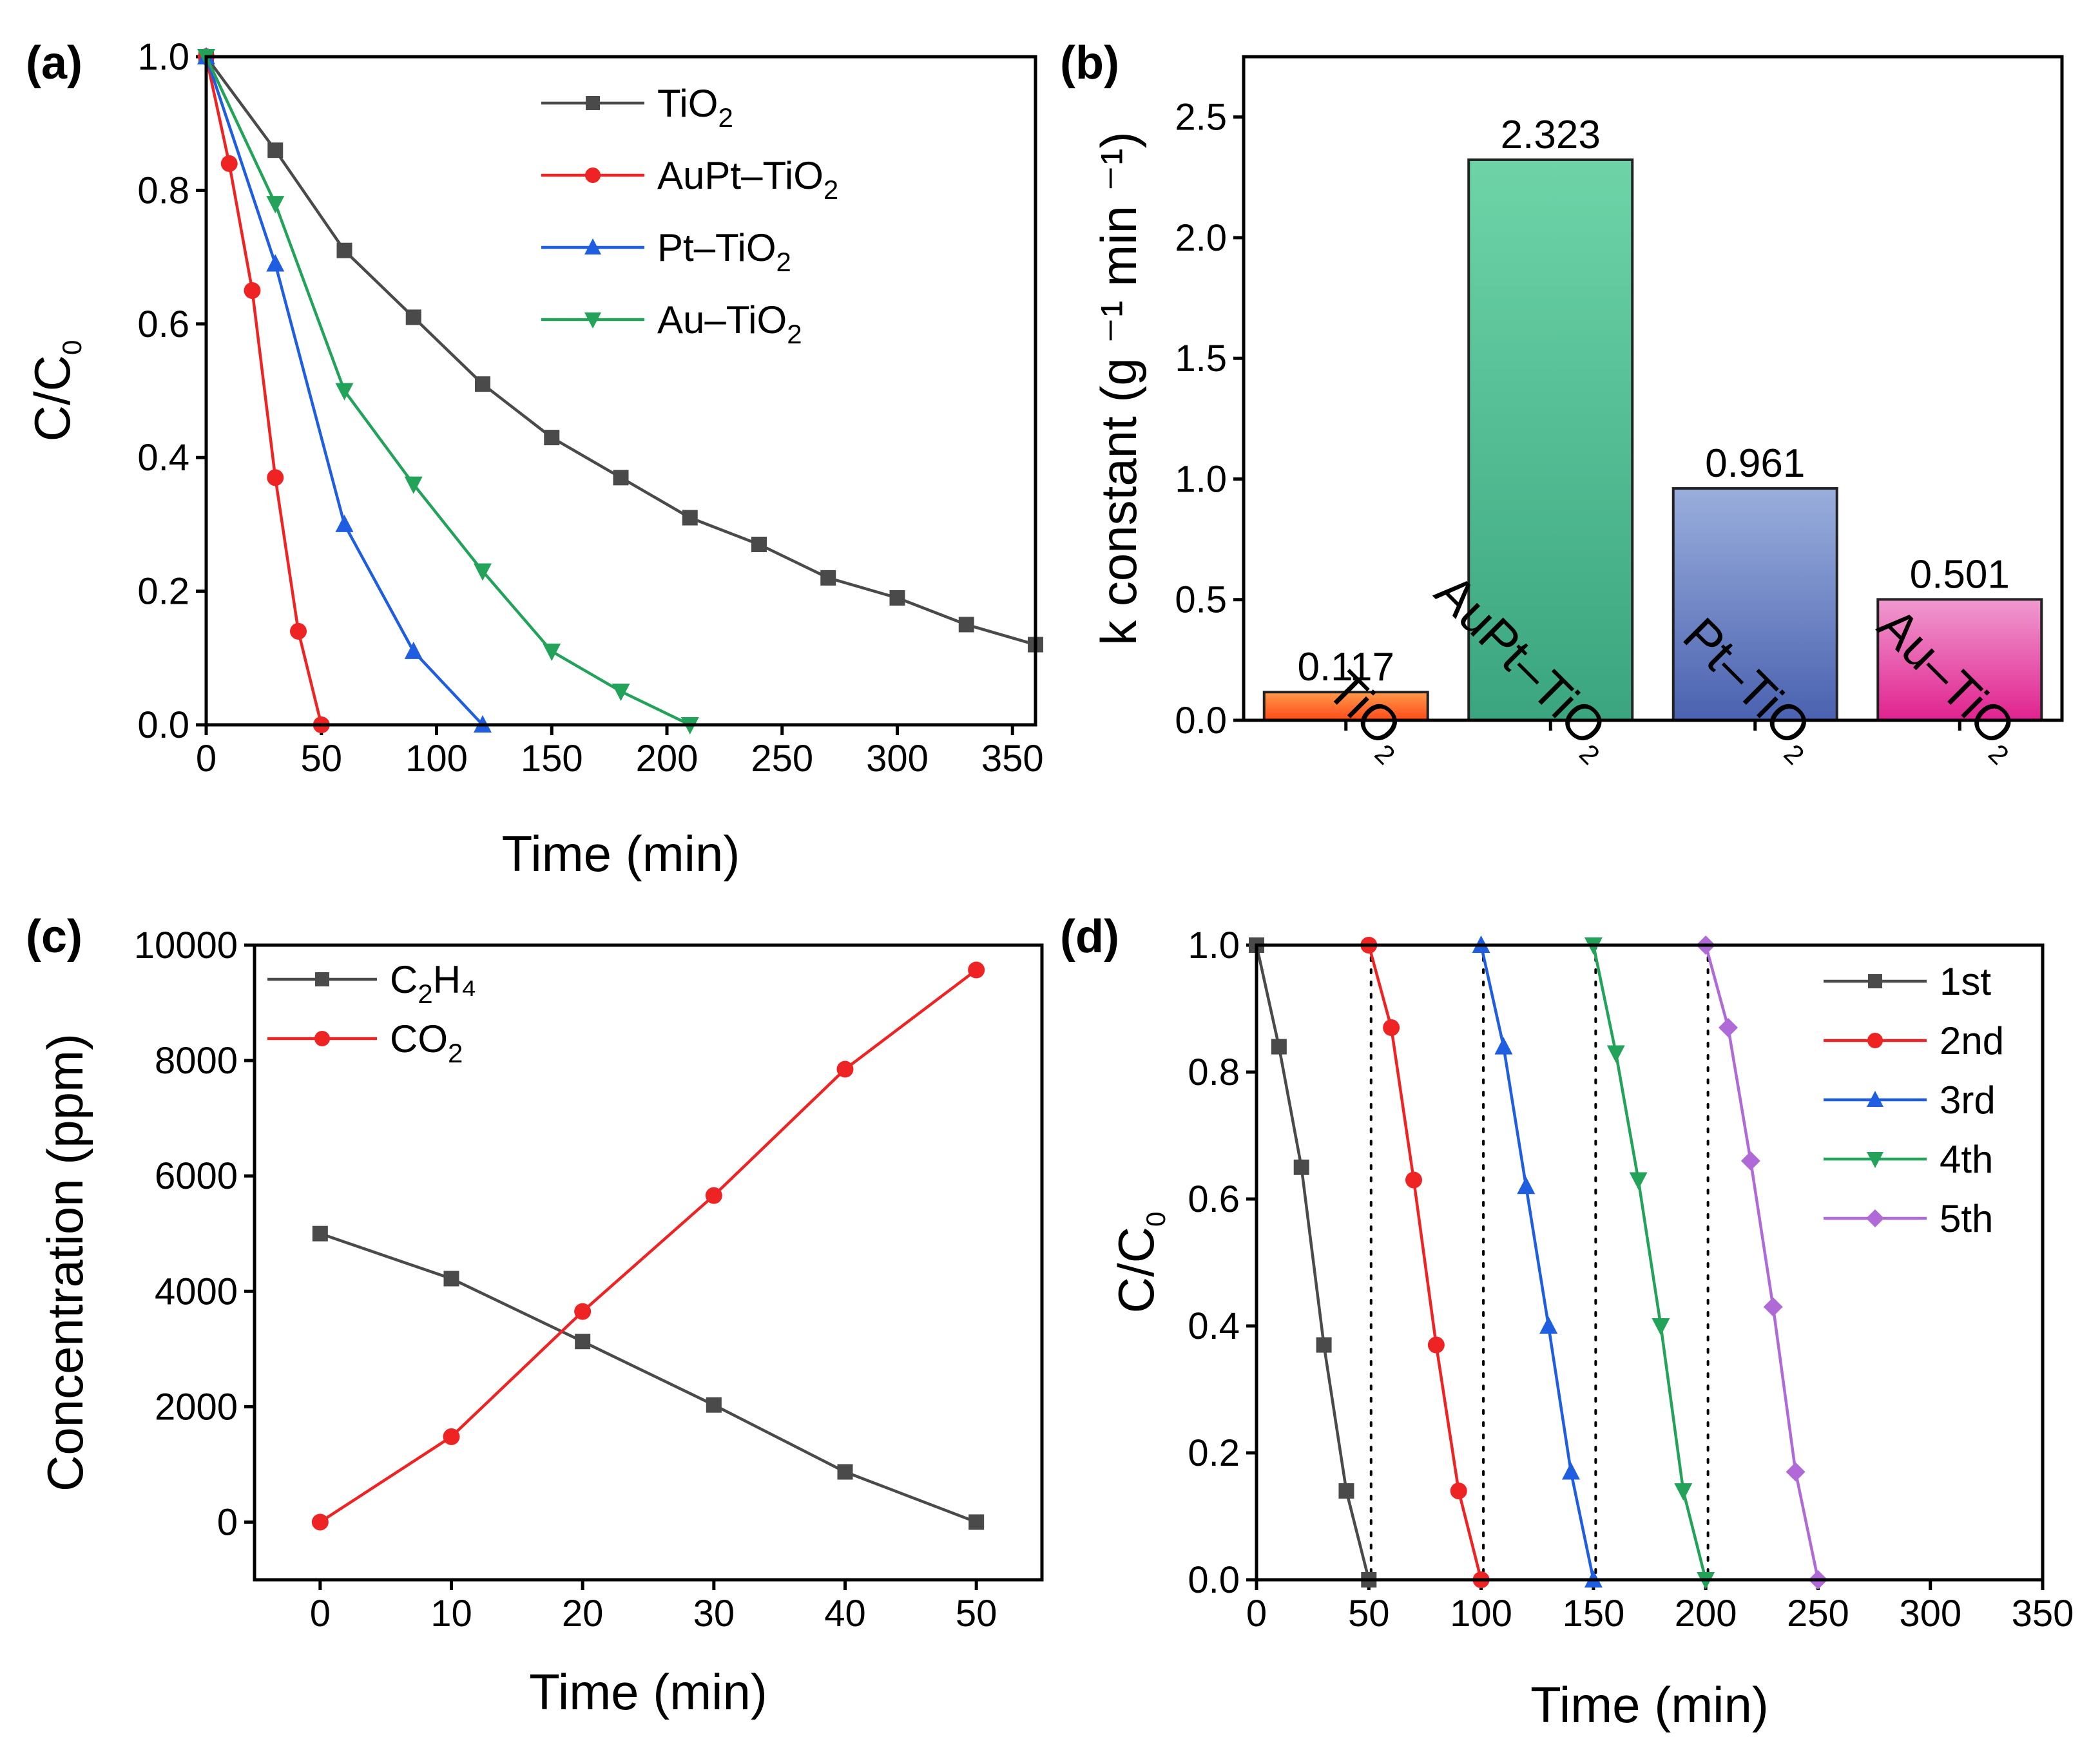  Describe the element at coordinates (1201, 479) in the screenshot. I see `y-tick-label: 1.0` at that location.